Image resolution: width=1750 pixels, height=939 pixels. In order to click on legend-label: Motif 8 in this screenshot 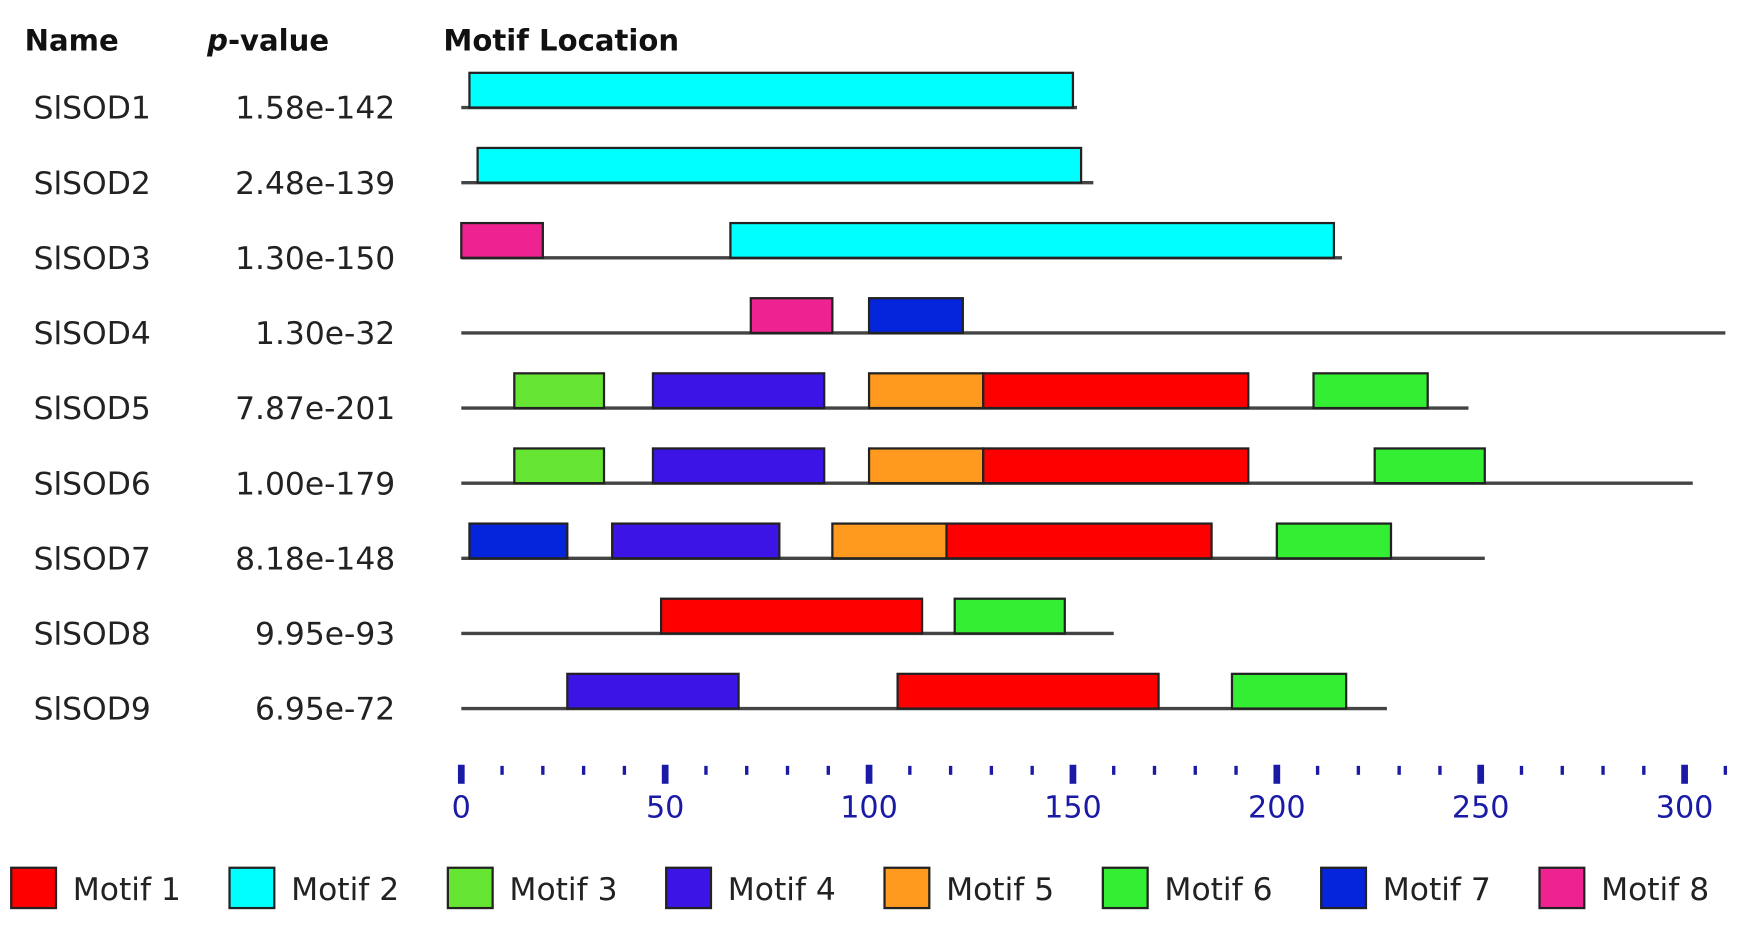, I will do `click(1655, 890)`.